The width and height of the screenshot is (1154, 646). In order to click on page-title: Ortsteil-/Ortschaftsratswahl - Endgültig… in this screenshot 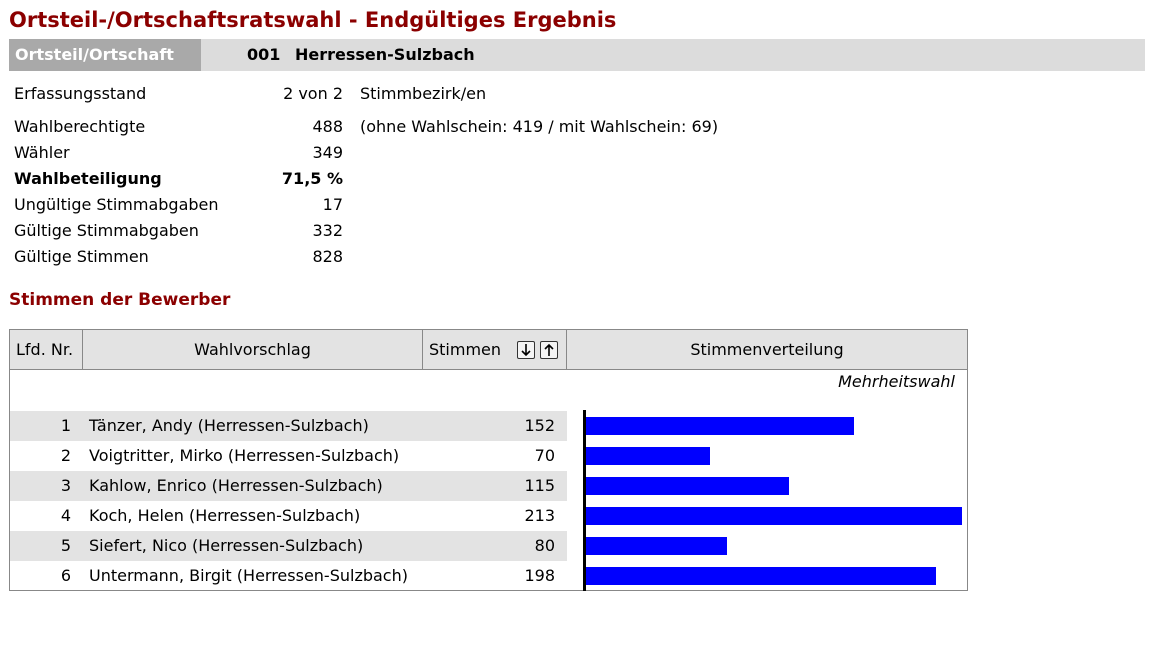, I will do `click(313, 20)`.